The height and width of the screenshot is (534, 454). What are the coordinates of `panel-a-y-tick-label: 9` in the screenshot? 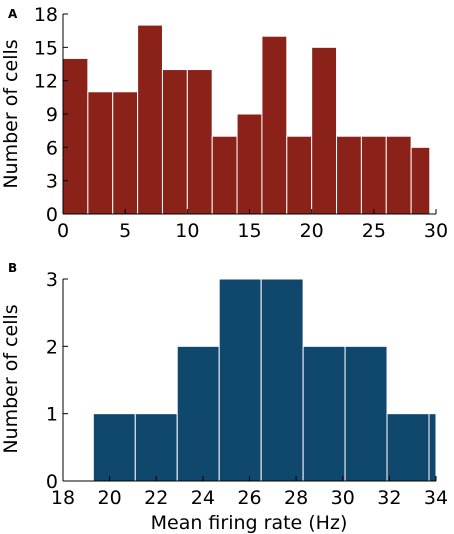 It's located at (52, 115).